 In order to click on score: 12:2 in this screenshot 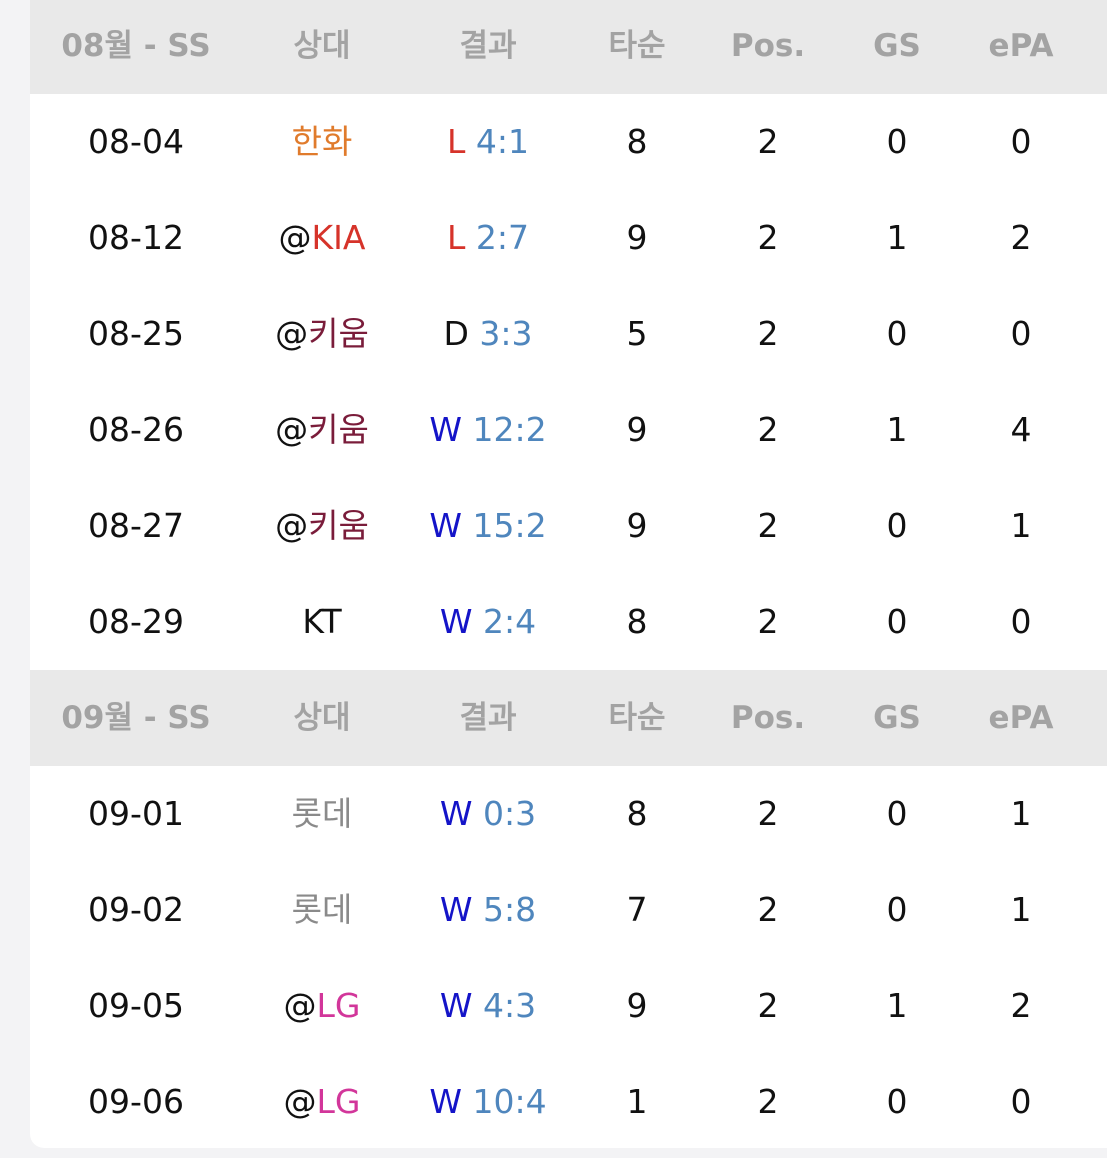, I will do `click(509, 429)`.